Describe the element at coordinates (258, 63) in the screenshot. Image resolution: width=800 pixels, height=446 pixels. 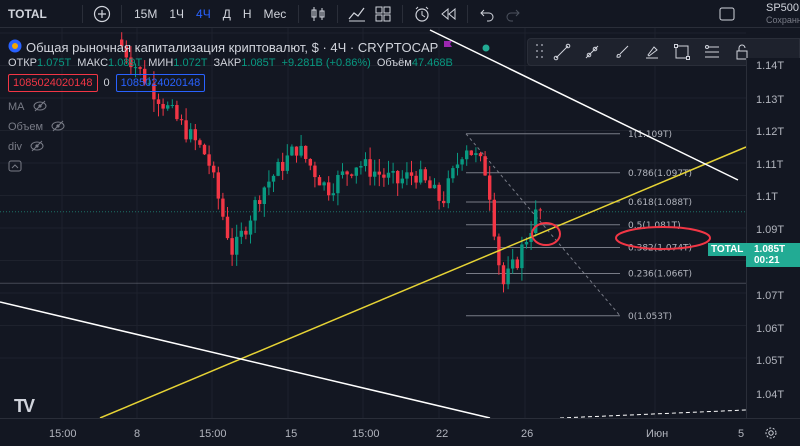
I see `close-value: 1.085T` at that location.